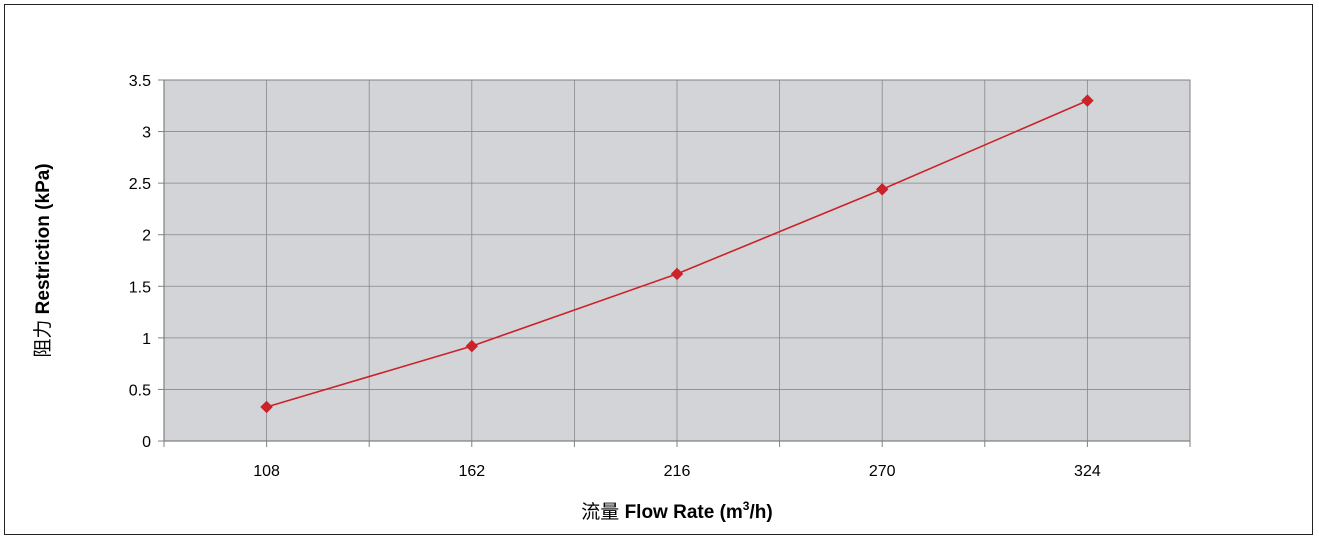  Describe the element at coordinates (146, 133) in the screenshot. I see `y-tick-label: 3` at that location.